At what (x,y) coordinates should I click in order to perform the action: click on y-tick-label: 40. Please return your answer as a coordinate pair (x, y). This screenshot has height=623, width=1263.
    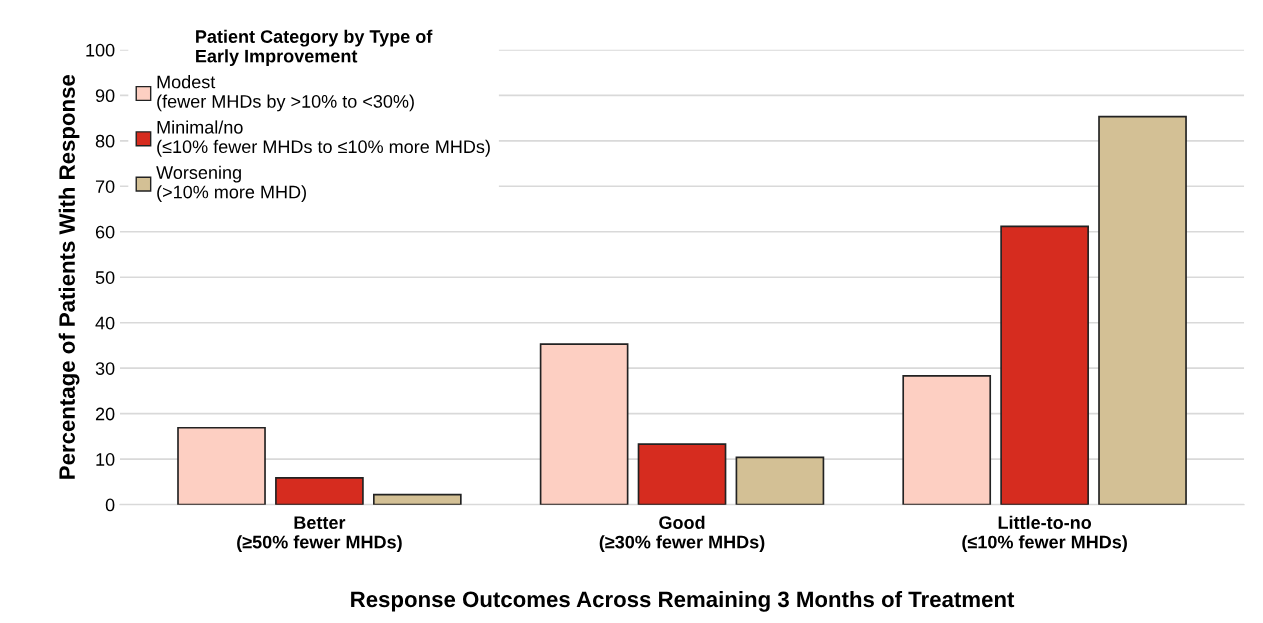
    Looking at the image, I should click on (105, 323).